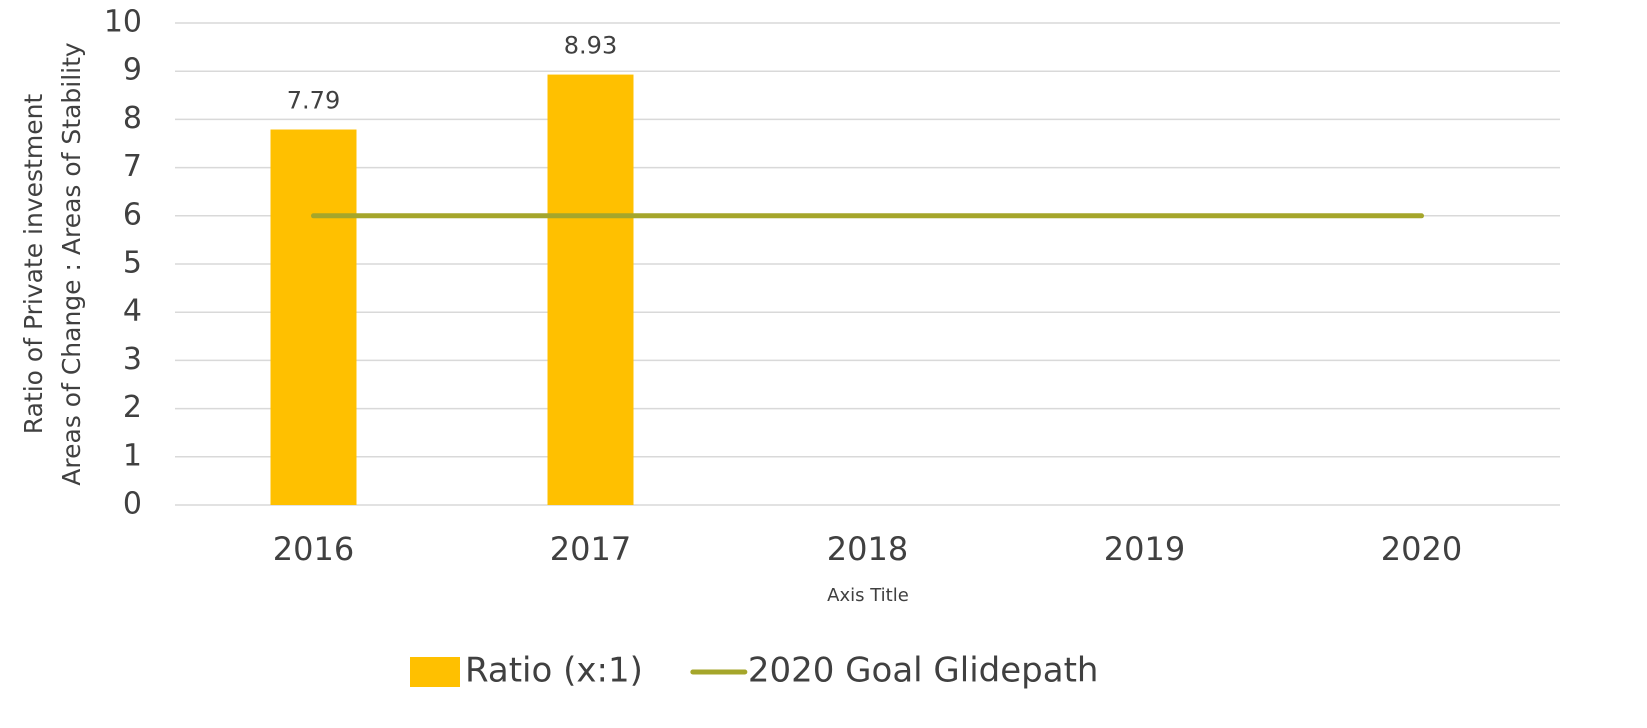 The image size is (1647, 728). What do you see at coordinates (1421, 549) in the screenshot?
I see `x-tick-label: 2020` at bounding box center [1421, 549].